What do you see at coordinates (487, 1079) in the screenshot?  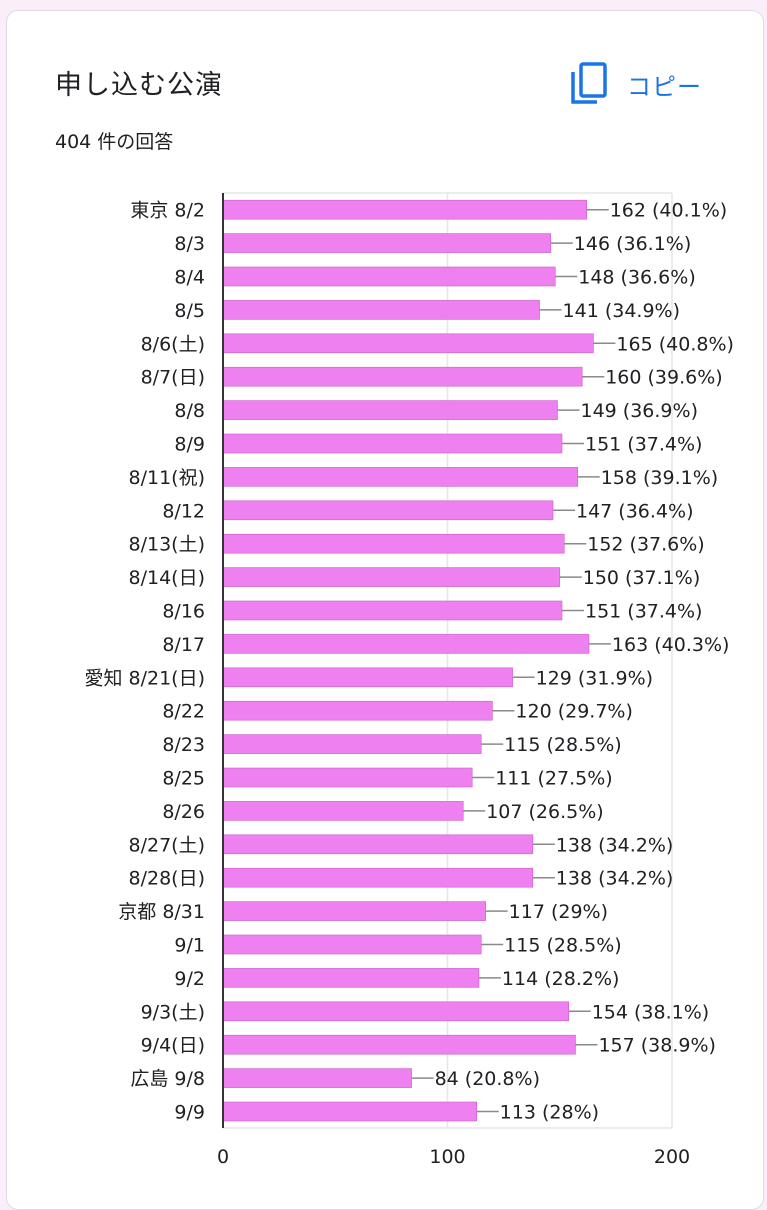 I see `data-label: 84 (20.8%)` at bounding box center [487, 1079].